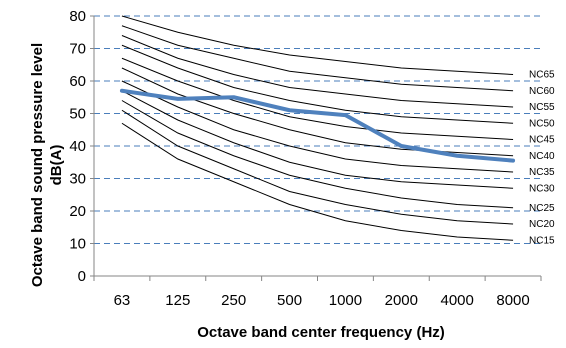  I want to click on x-tick-label: 4000, so click(457, 300).